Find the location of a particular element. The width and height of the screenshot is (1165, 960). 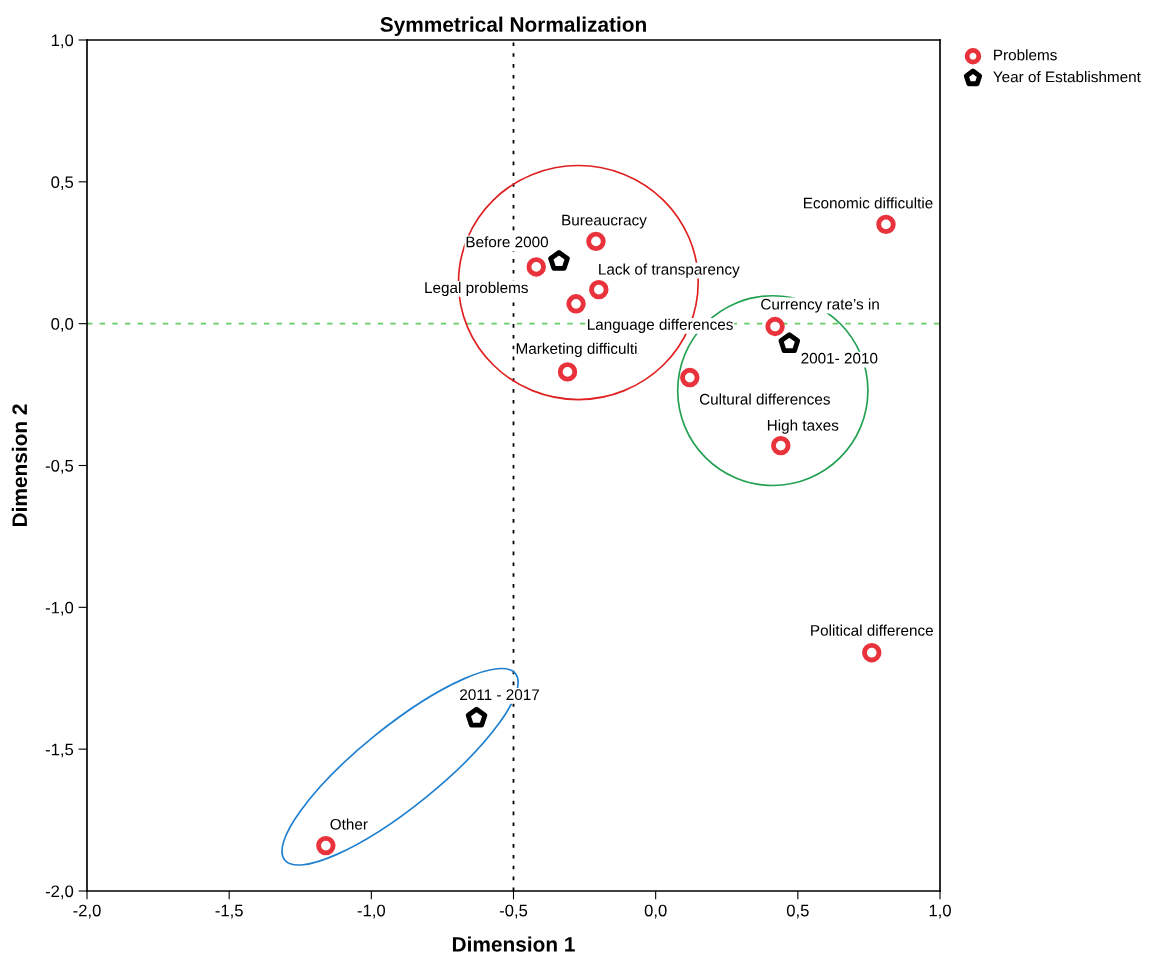

annotation: 2001- 2010 is located at coordinates (839, 358).